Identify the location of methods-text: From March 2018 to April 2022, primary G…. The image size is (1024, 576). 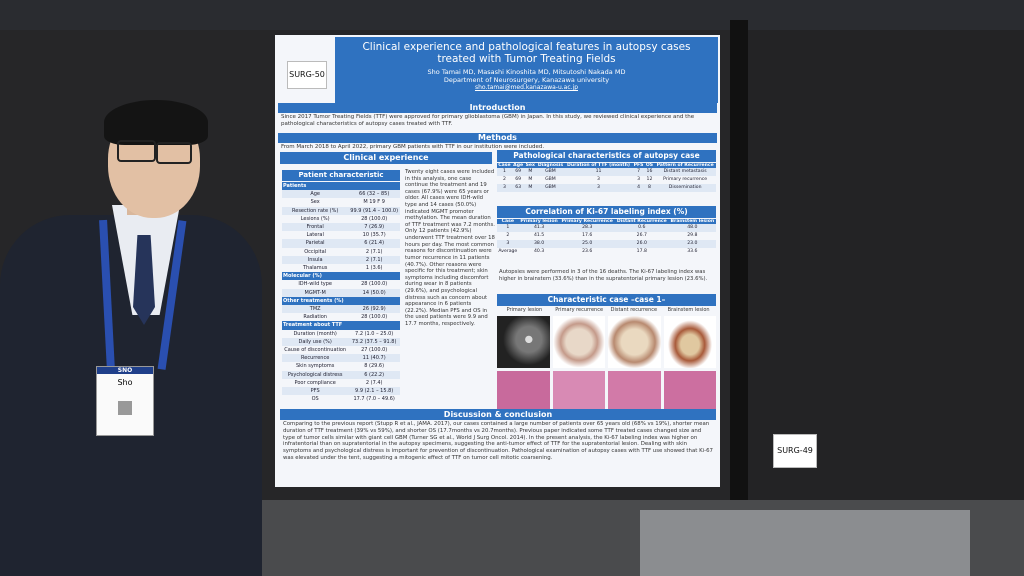
(413, 147).